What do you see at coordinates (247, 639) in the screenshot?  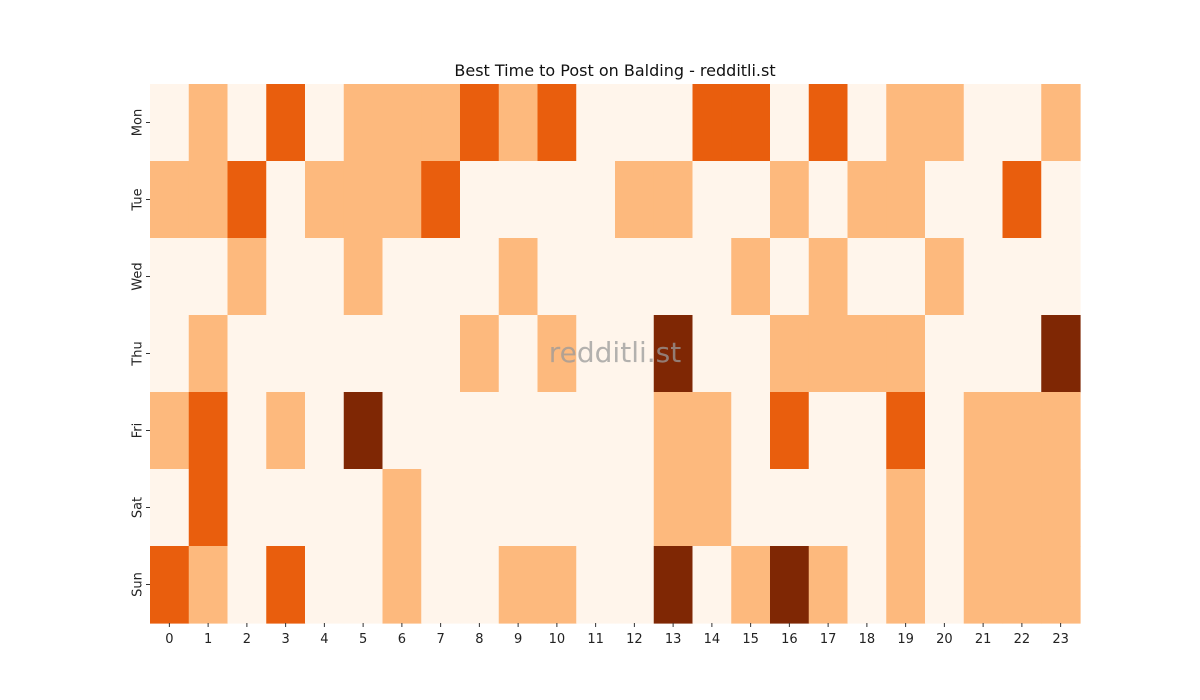 I see `x-tick-label: 2` at bounding box center [247, 639].